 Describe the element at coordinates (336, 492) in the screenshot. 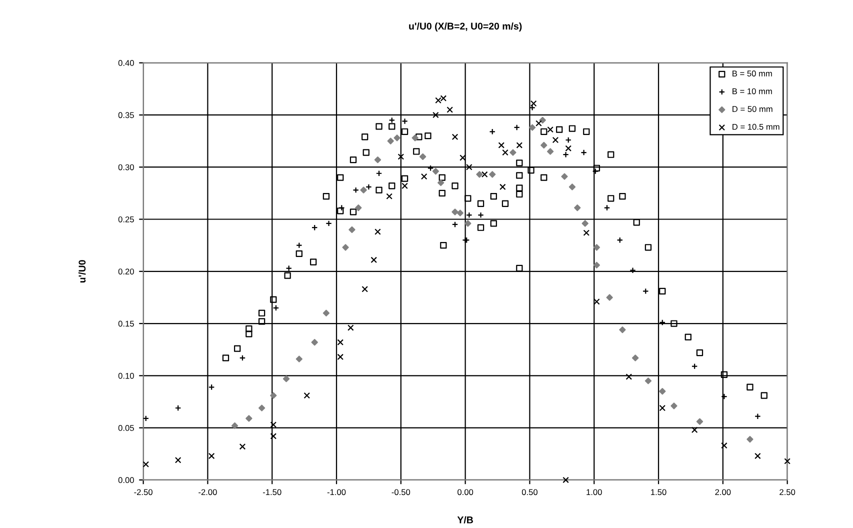

I see `x-tick-label: -1.00` at that location.